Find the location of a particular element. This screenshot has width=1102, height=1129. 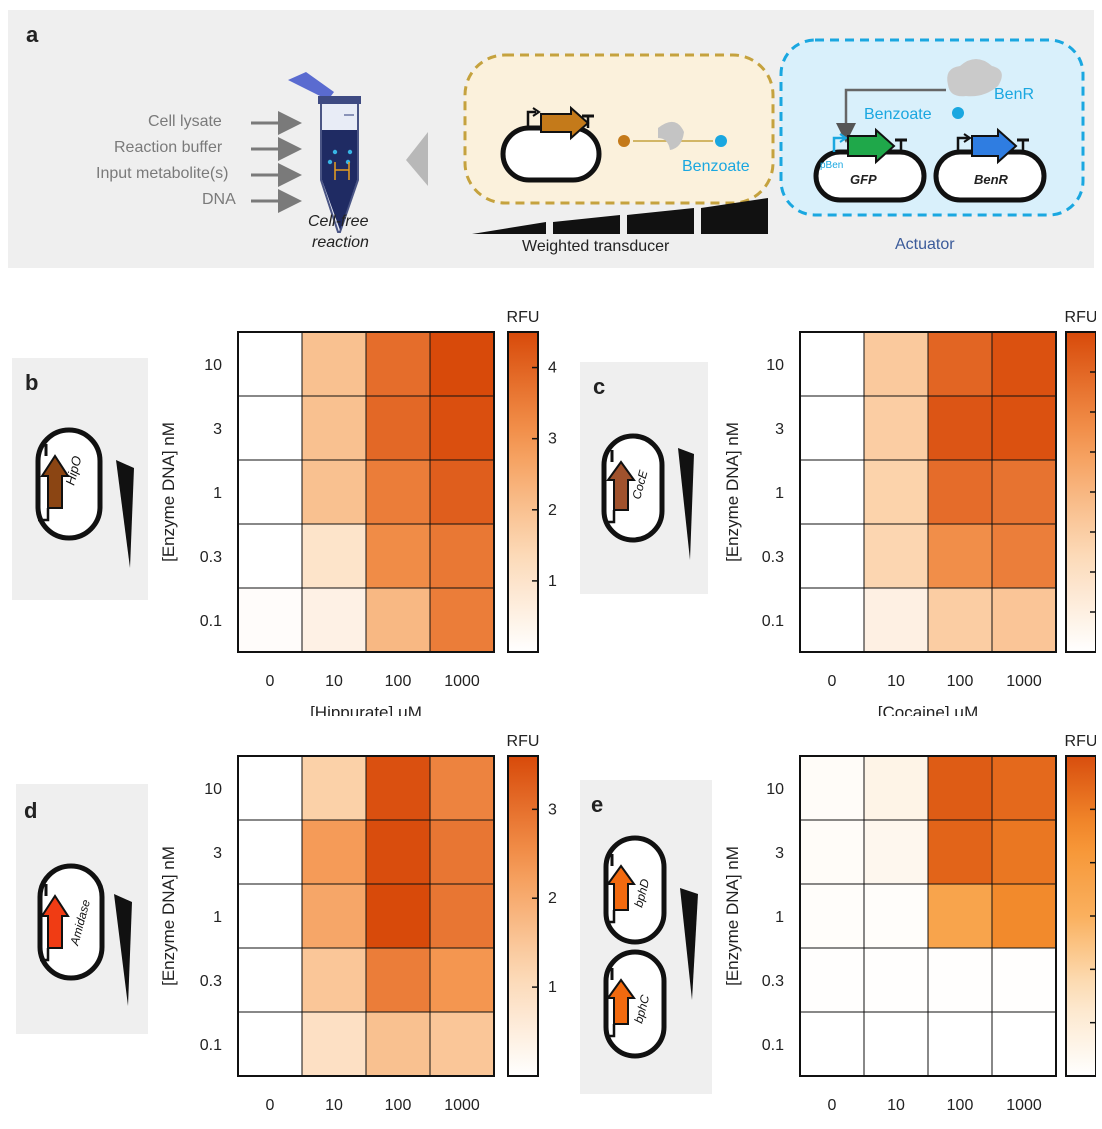

coce-plasmid: CocE is located at coordinates (647, 496).